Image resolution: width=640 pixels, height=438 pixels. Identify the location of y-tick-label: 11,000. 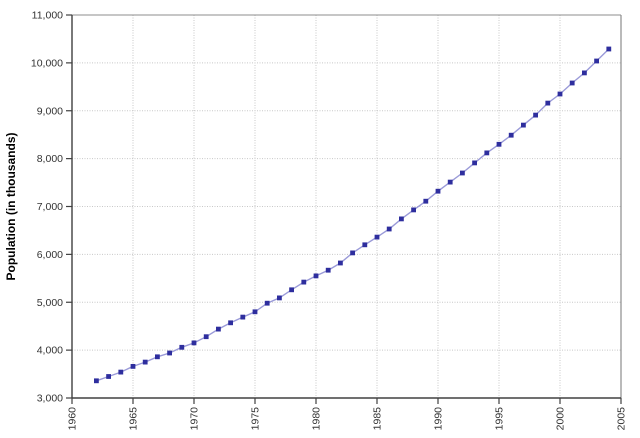
(47, 16).